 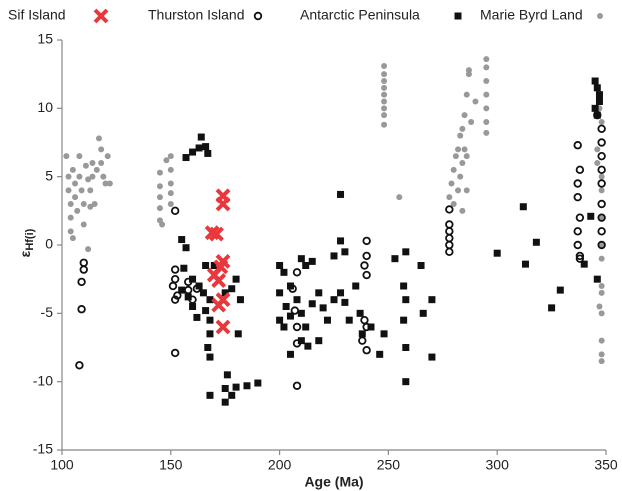 I want to click on y-label-main: ε, so click(x=25, y=253).